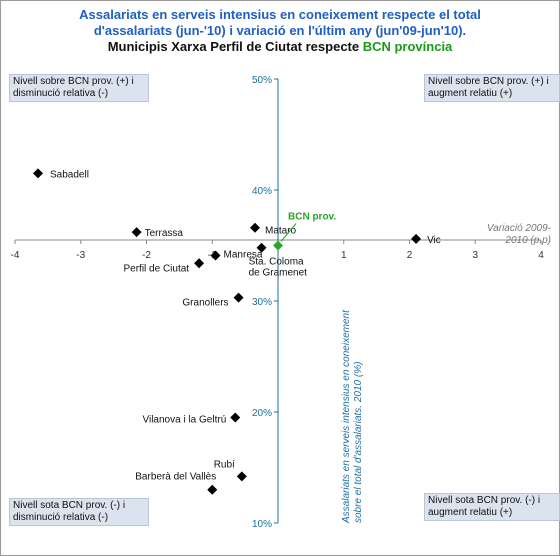 This screenshot has height=556, width=560. Describe the element at coordinates (15, 255) in the screenshot. I see `x-tick-label: -4` at that location.